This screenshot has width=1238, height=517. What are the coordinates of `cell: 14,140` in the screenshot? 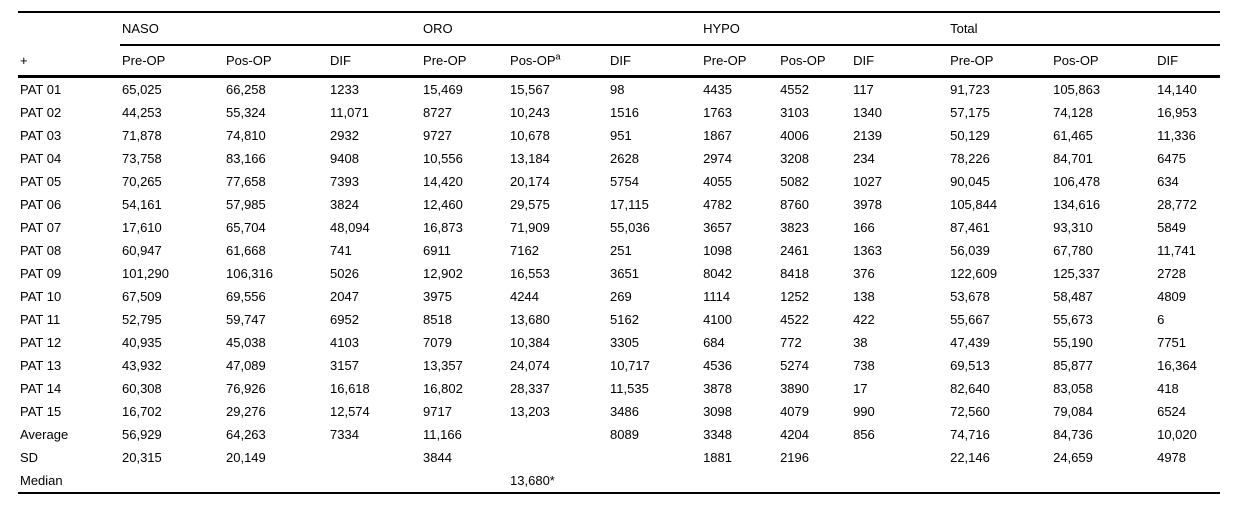 It's located at (1177, 89).